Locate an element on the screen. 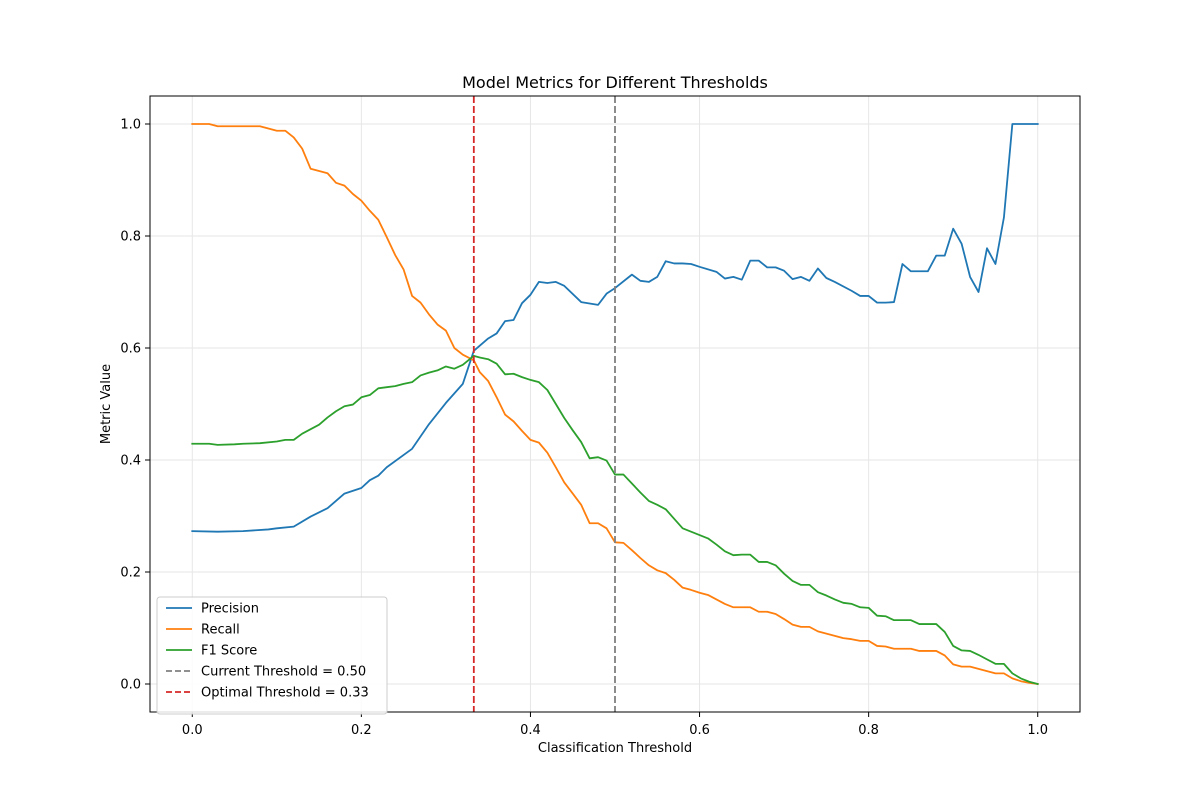 The height and width of the screenshot is (800, 1200). legend-label: Current Threshold = 0.50 is located at coordinates (283, 672).